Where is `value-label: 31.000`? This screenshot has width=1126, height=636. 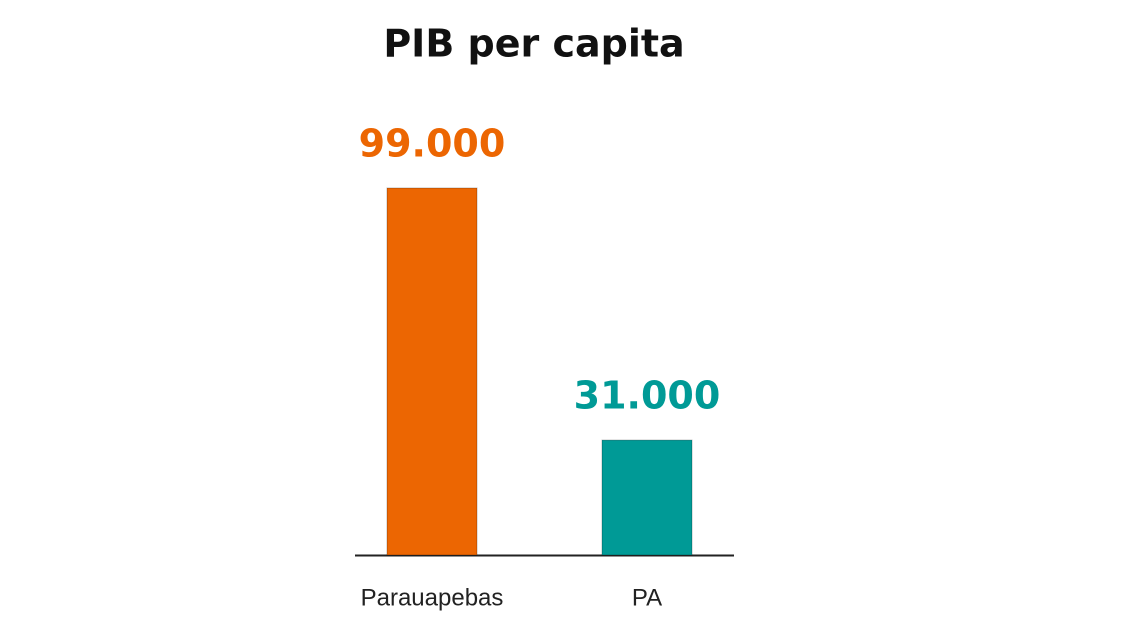
value-label: 31.000 is located at coordinates (647, 396).